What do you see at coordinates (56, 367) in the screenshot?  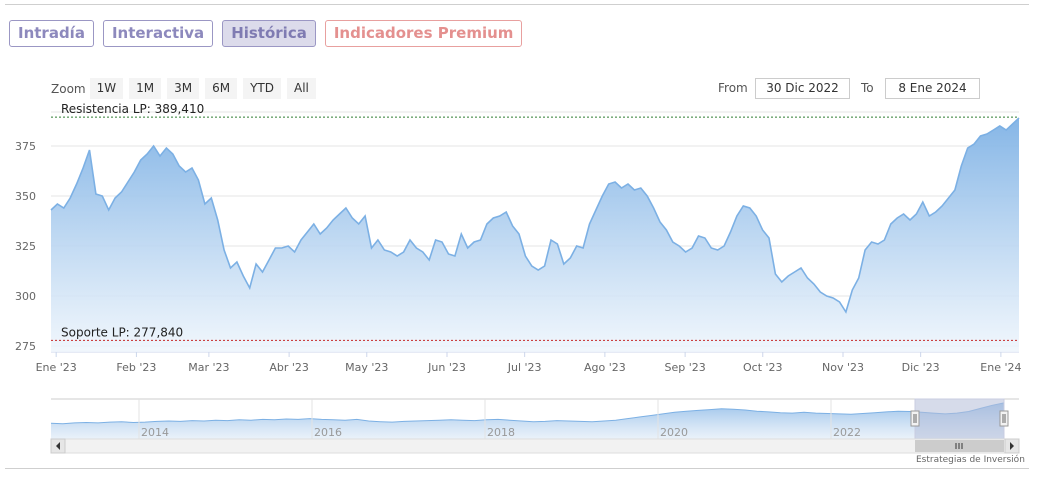 I see `x-tick-label: Ene '23` at bounding box center [56, 367].